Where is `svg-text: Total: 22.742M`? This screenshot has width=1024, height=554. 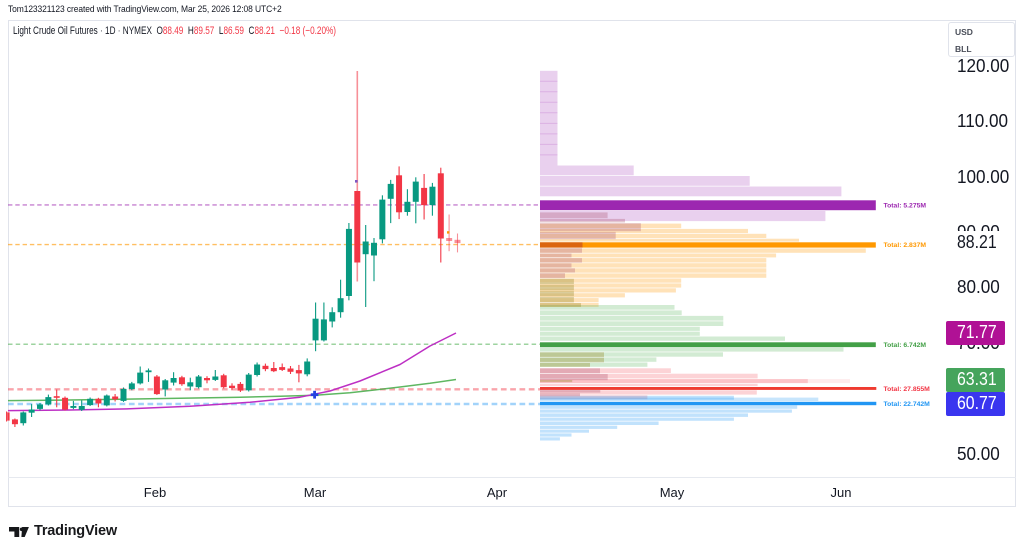 svg-text: Total: 22.742M is located at coordinates (907, 404).